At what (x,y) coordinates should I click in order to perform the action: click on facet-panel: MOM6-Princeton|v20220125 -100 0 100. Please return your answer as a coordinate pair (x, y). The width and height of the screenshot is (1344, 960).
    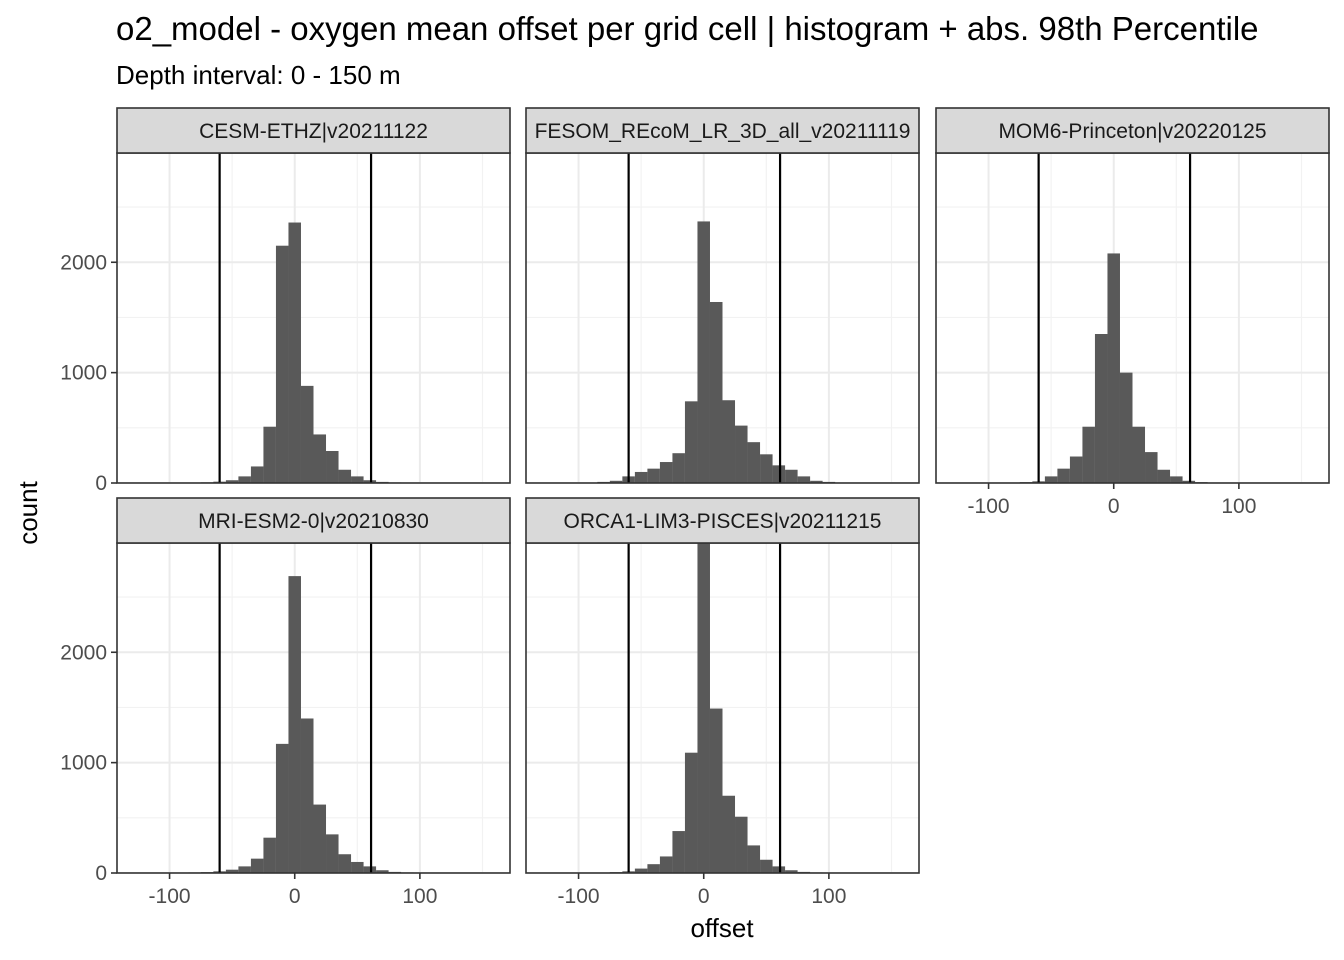
    Looking at the image, I should click on (1132, 312).